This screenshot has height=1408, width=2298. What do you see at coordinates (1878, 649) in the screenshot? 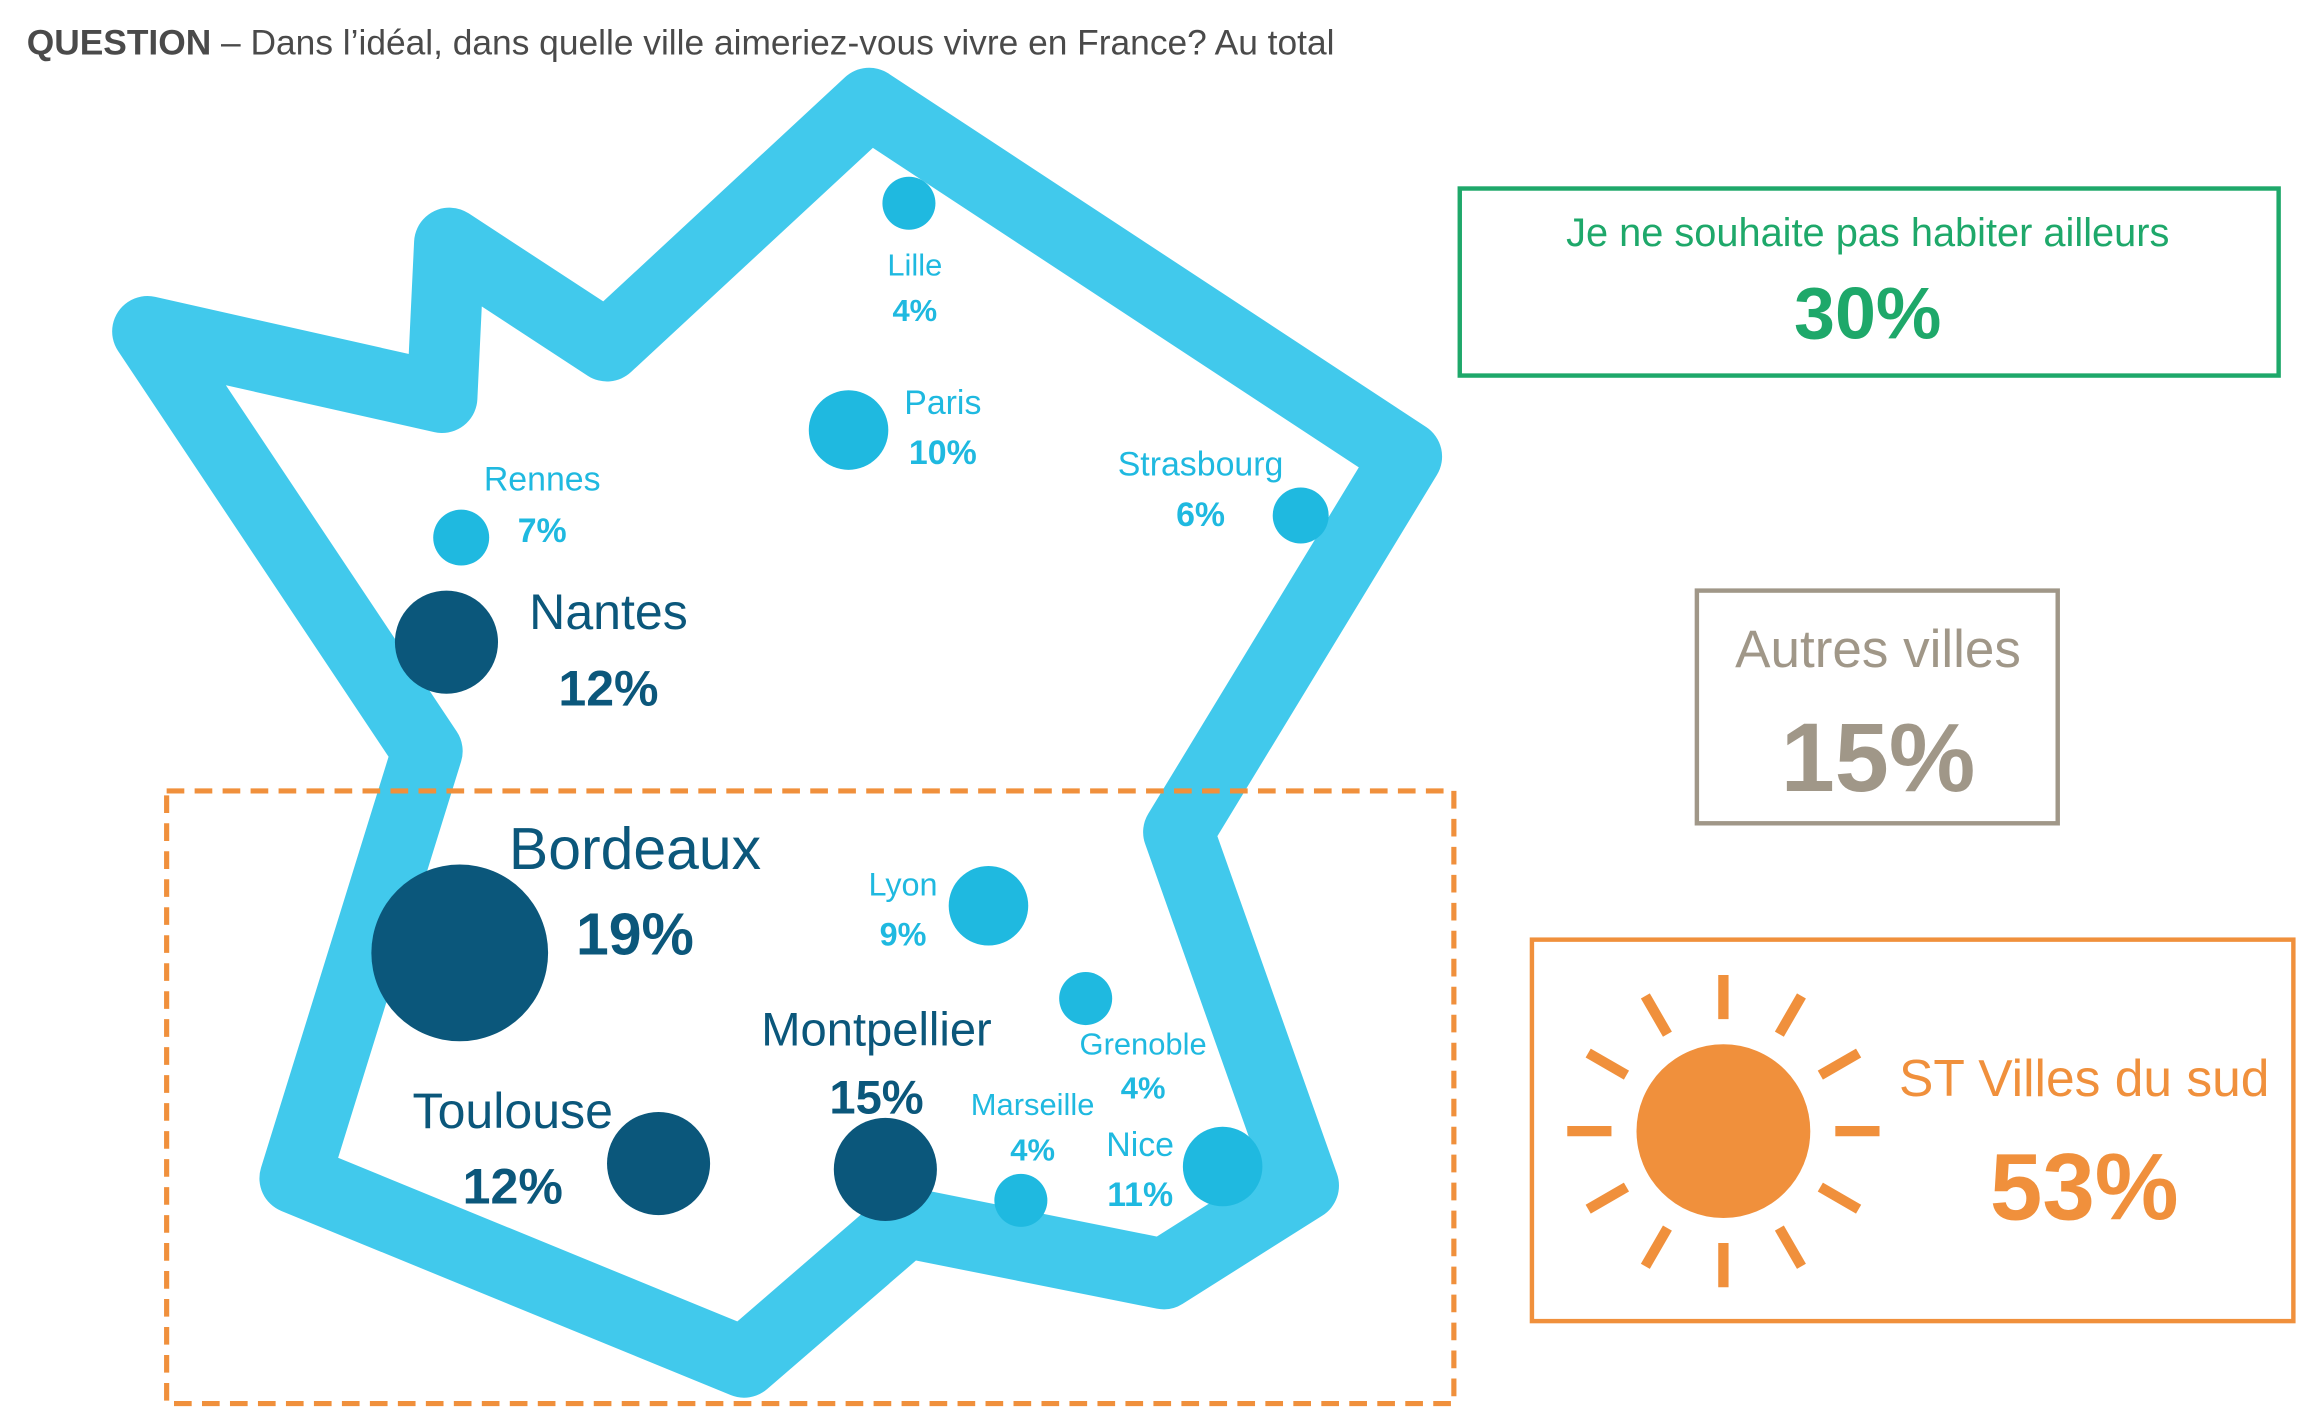
I see `others-label: Autres villes` at bounding box center [1878, 649].